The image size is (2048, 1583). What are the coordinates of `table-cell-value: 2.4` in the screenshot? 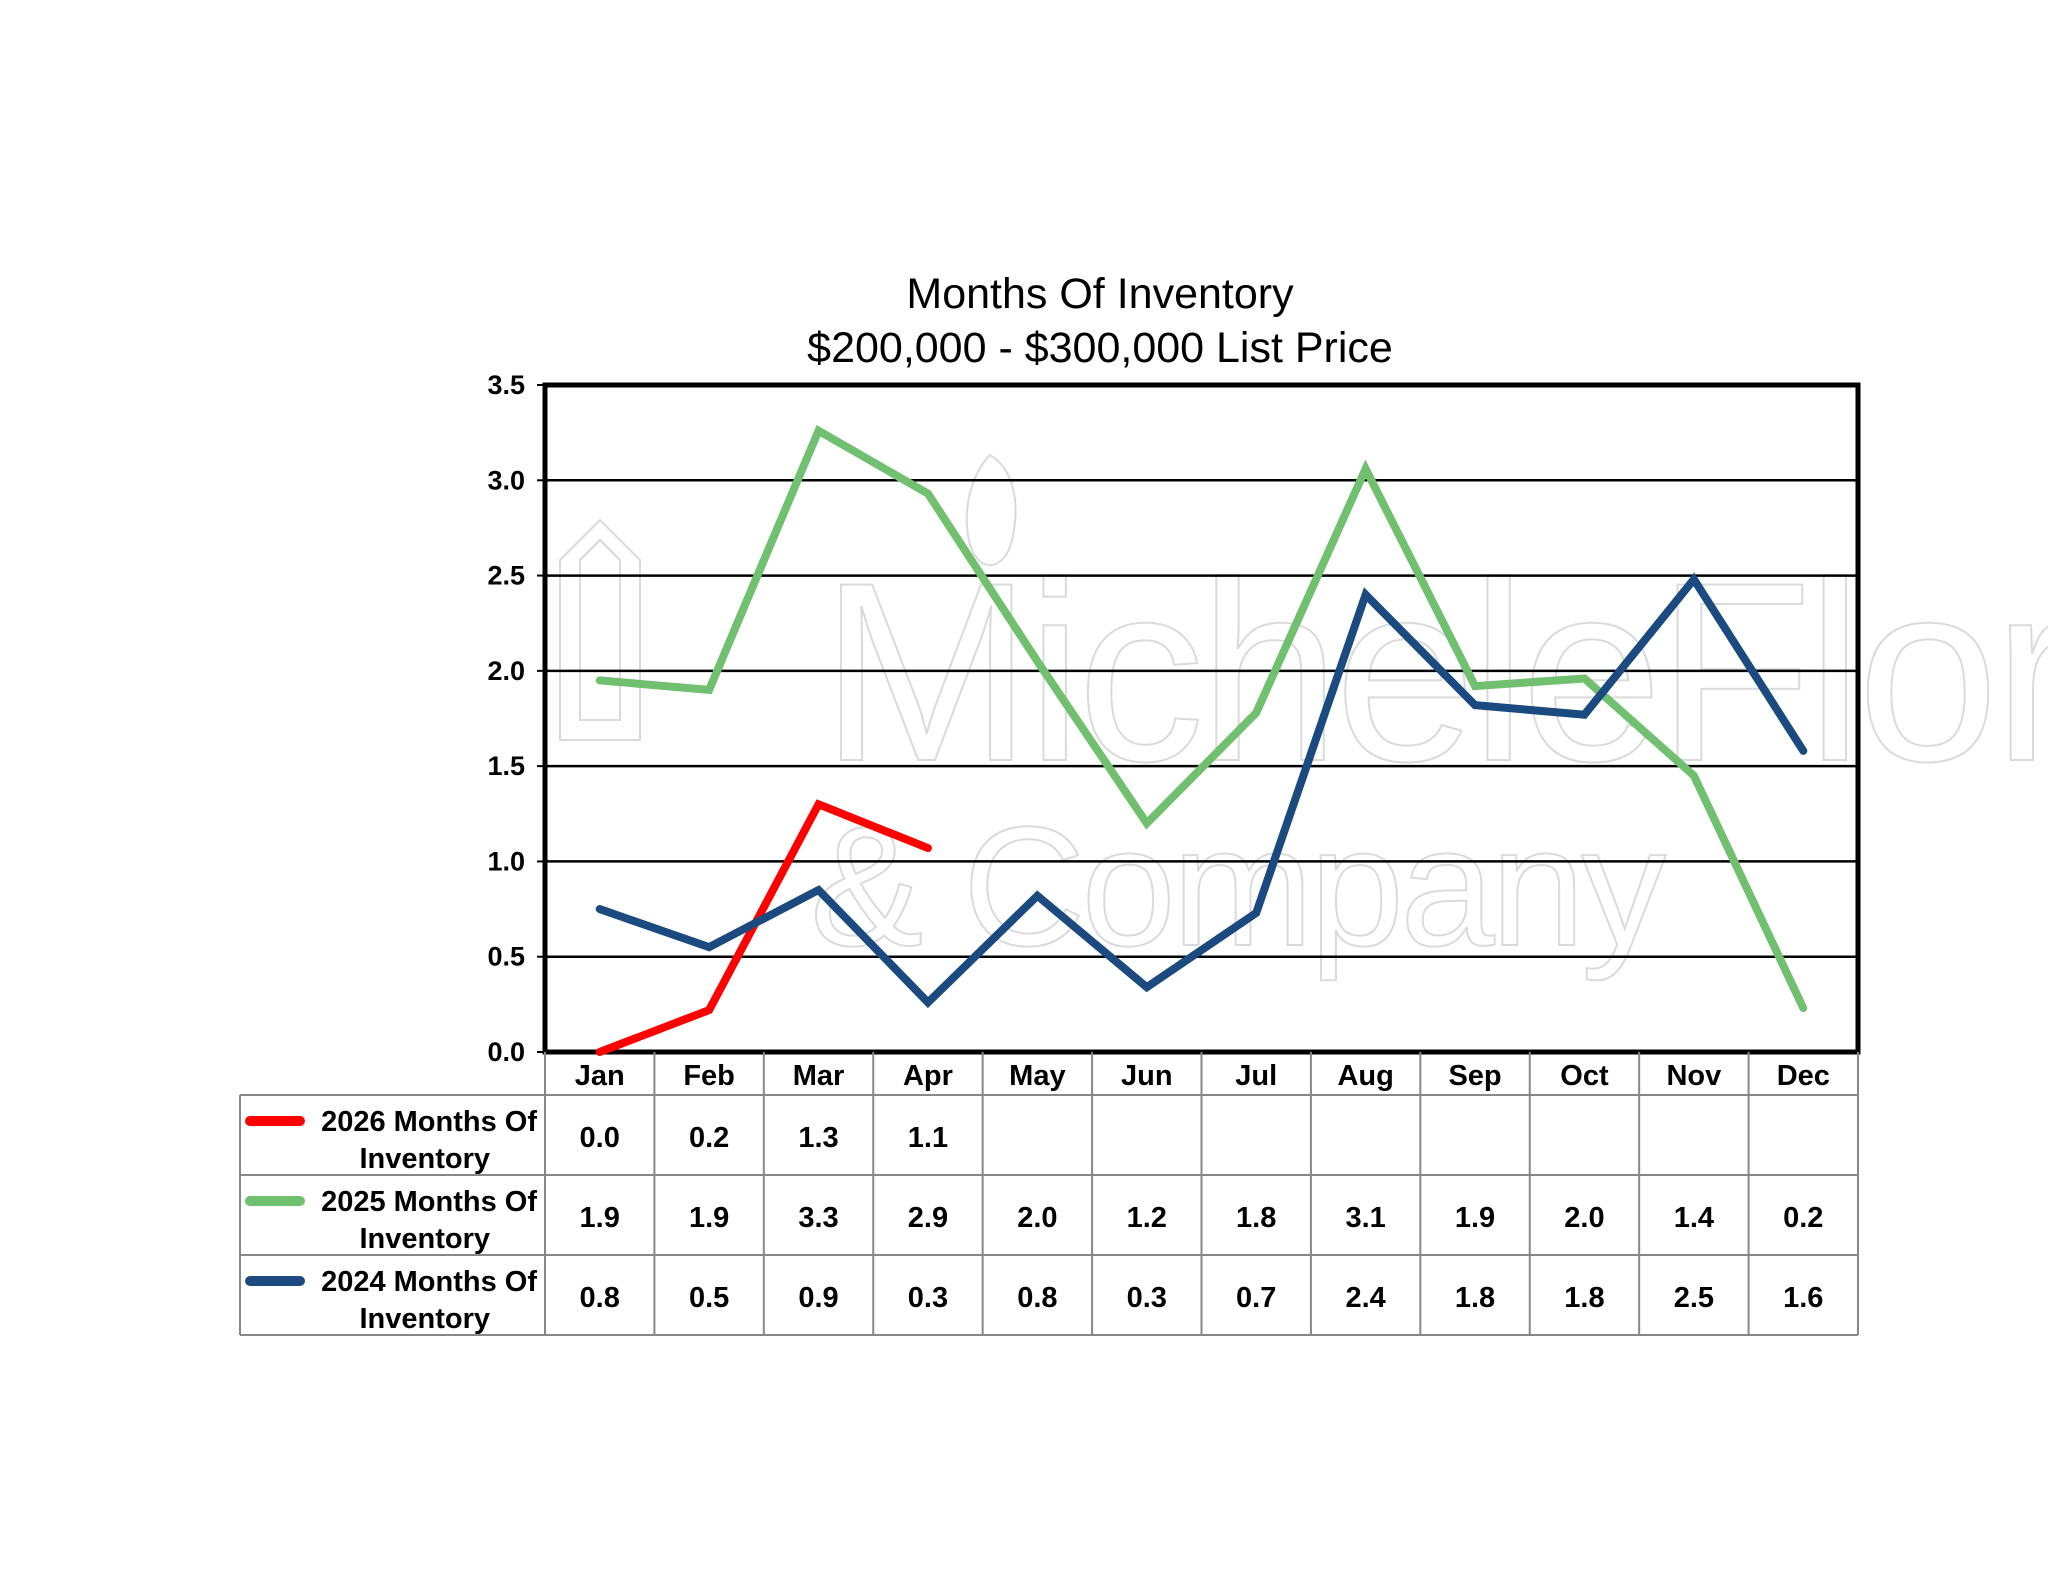 It's located at (1365, 1298).